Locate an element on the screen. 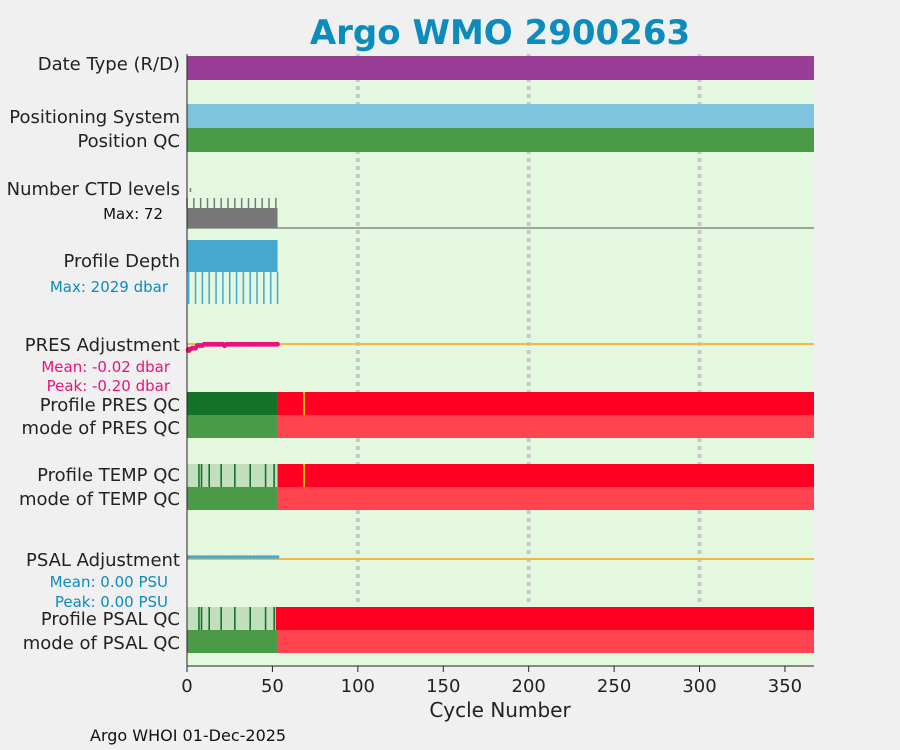  row-label-profile-depth: Profile Depth is located at coordinates (121, 261).